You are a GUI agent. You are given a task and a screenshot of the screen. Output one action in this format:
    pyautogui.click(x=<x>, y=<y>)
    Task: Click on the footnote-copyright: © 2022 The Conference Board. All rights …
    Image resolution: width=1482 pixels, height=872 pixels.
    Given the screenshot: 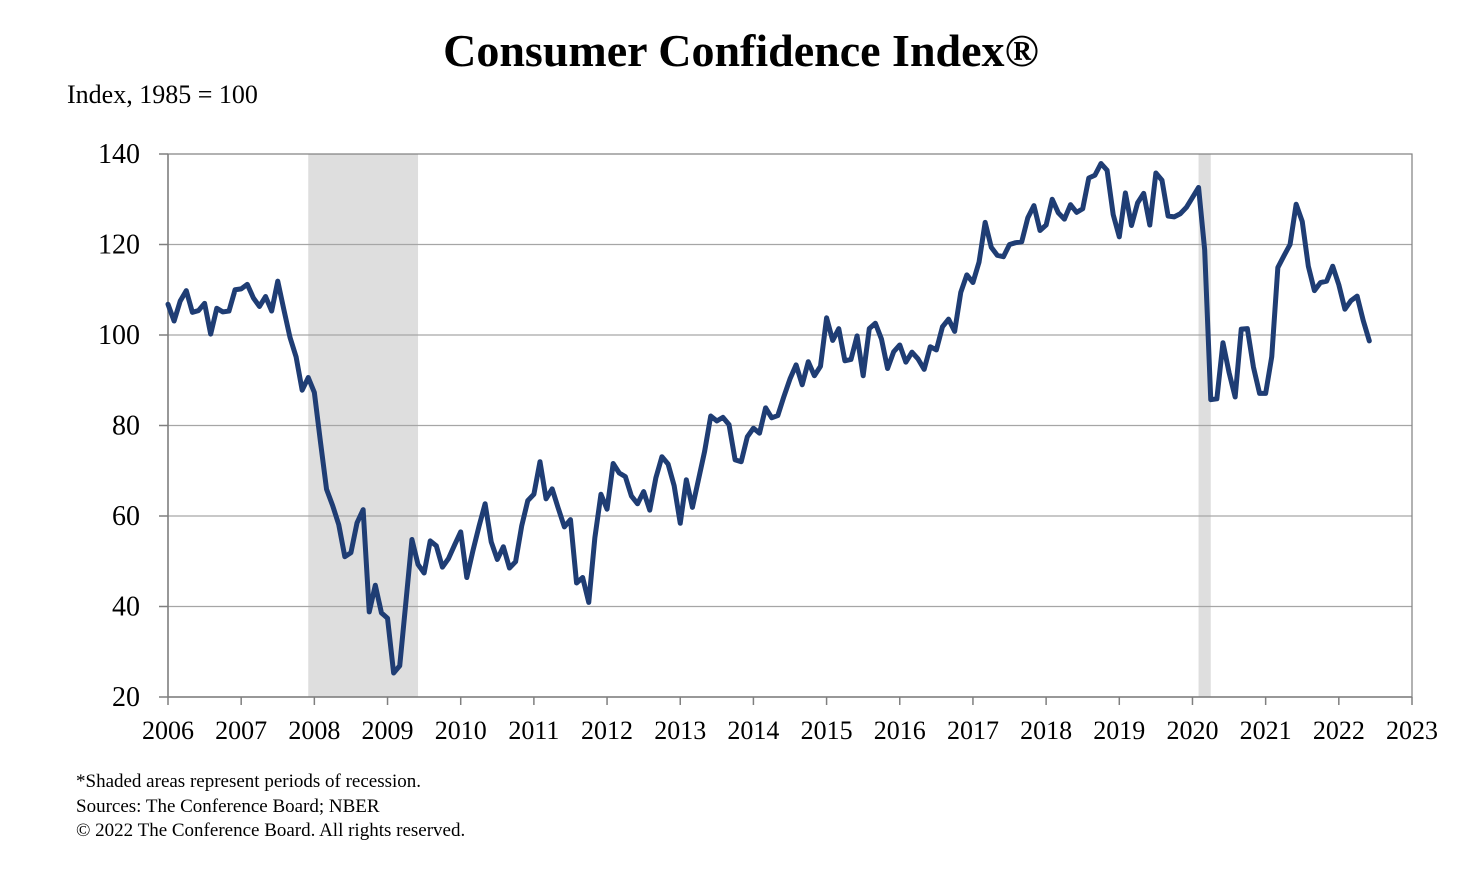 What is the action you would take?
    pyautogui.click(x=271, y=830)
    